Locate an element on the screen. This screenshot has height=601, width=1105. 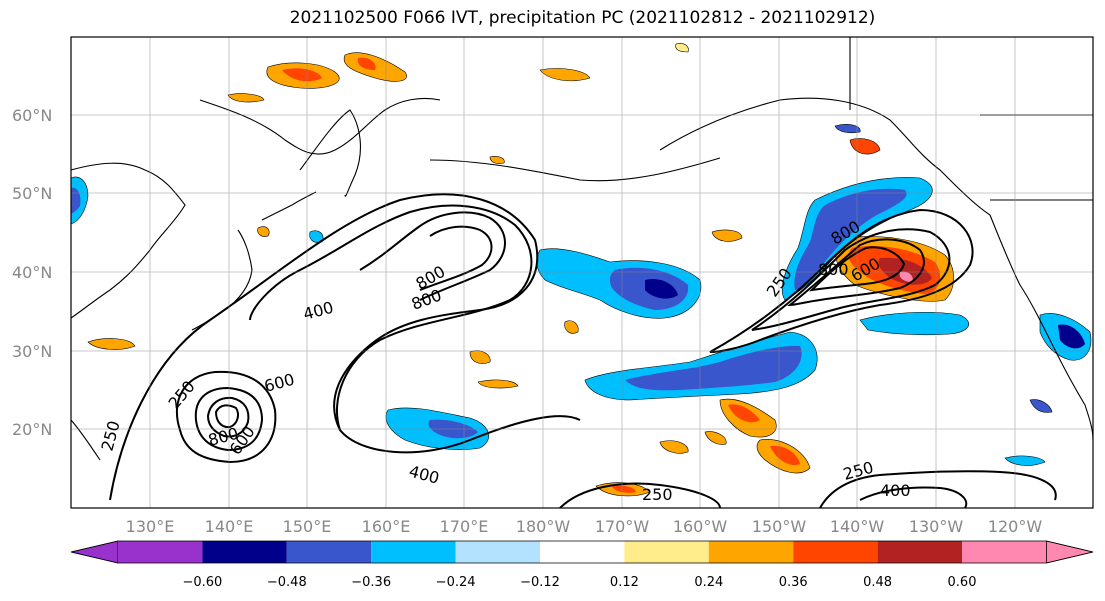
lon-label: 130°E is located at coordinates (150, 526).